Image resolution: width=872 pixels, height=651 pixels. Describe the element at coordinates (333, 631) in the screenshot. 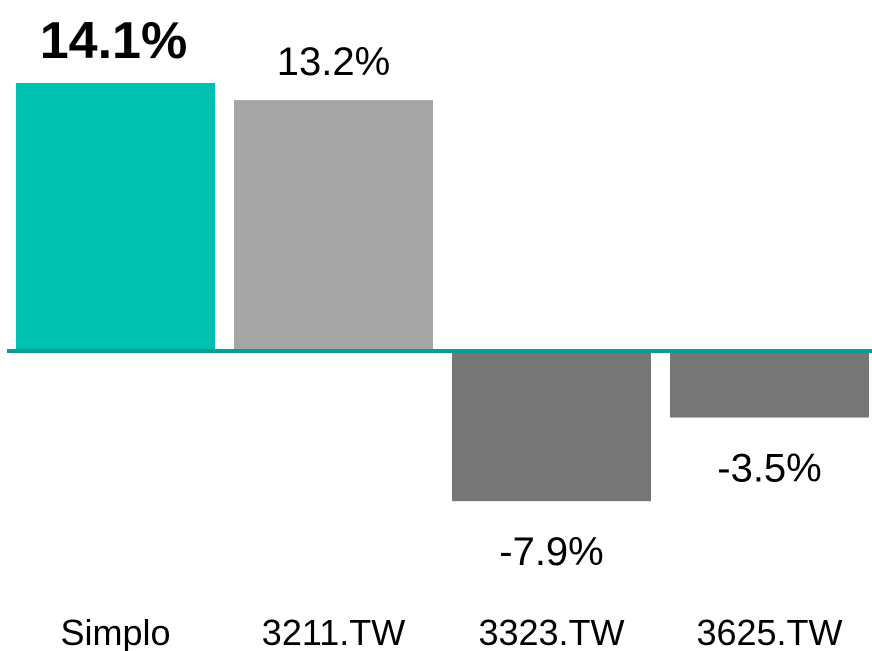

I see `x-tick-label: 3211.TW` at that location.